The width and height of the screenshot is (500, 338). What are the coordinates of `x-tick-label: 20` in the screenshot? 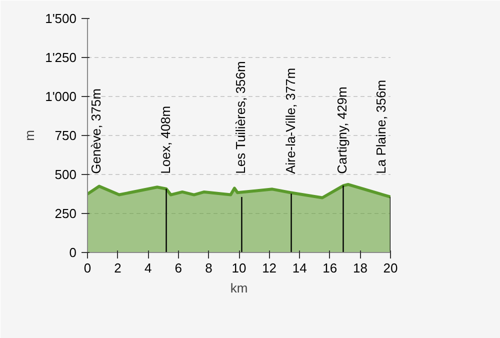 It's located at (390, 268).